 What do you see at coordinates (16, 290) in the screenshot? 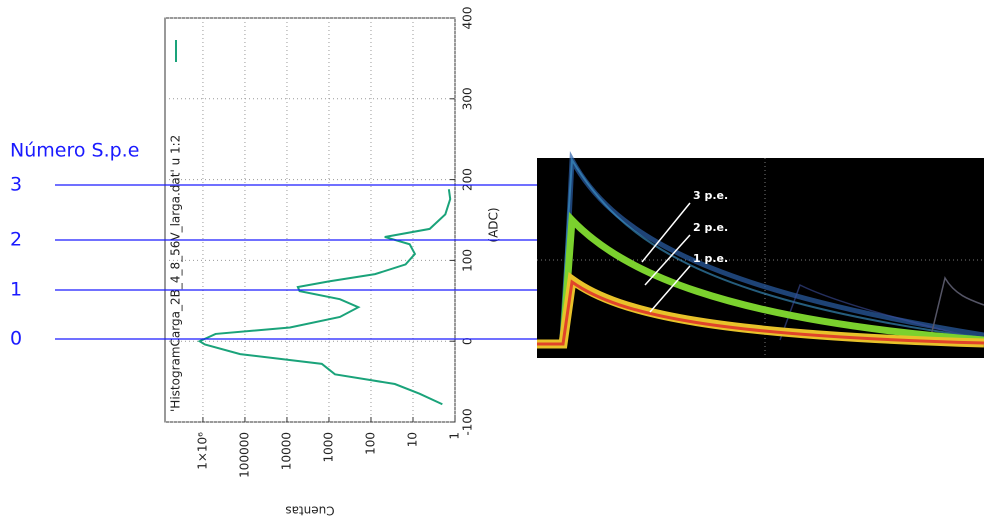
I see `level-label: 1` at bounding box center [16, 290].